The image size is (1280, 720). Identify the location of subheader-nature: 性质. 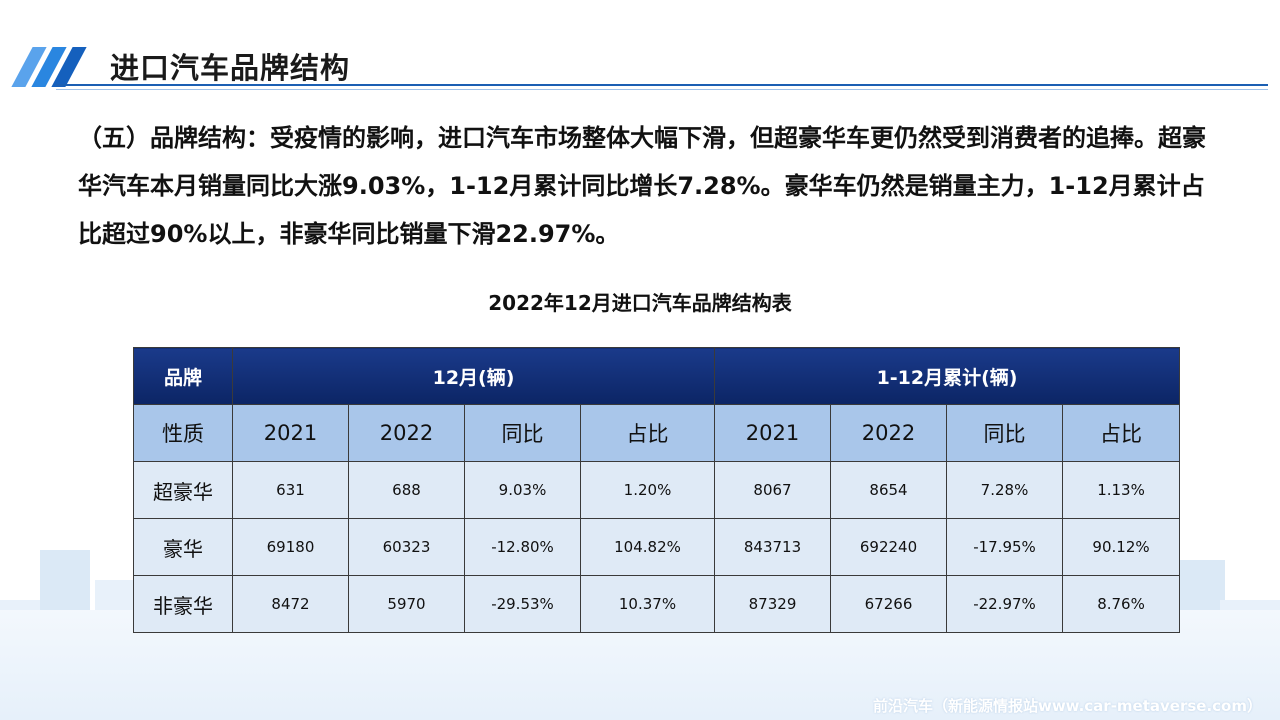
(183, 433).